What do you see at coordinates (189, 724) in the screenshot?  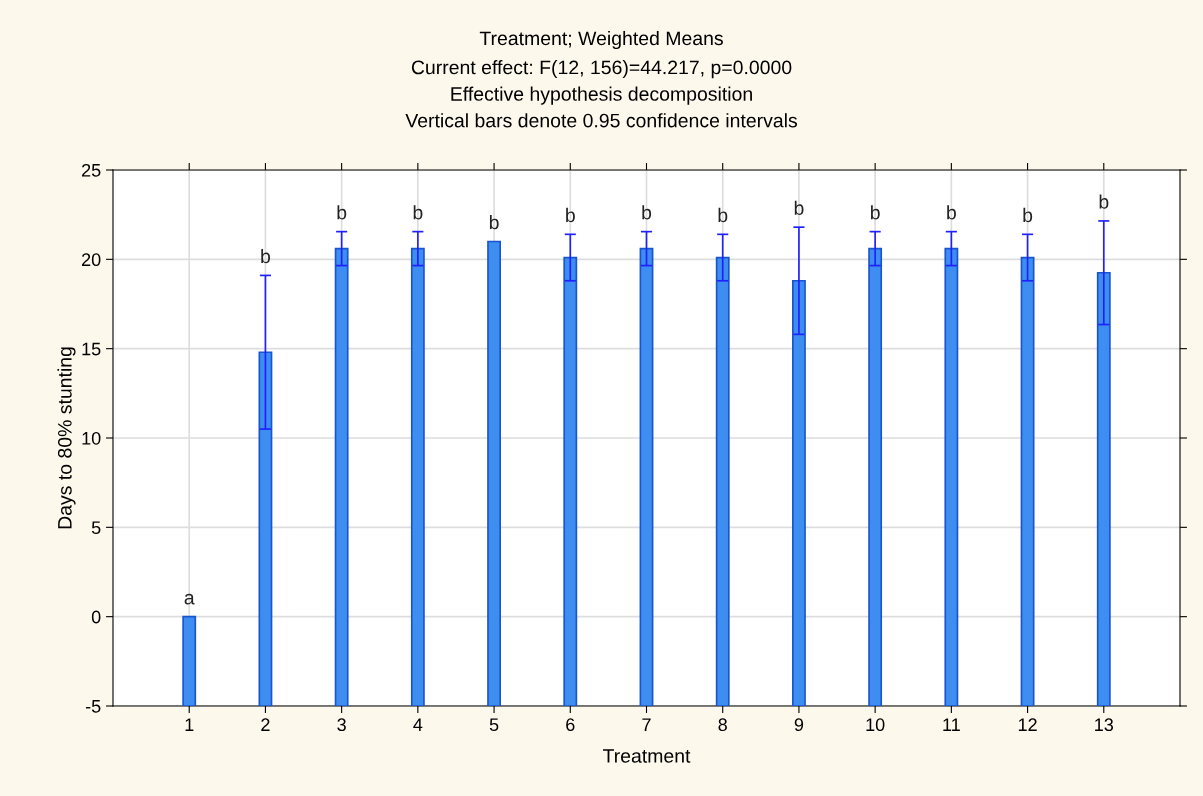 I see `x-tick-label: 1` at bounding box center [189, 724].